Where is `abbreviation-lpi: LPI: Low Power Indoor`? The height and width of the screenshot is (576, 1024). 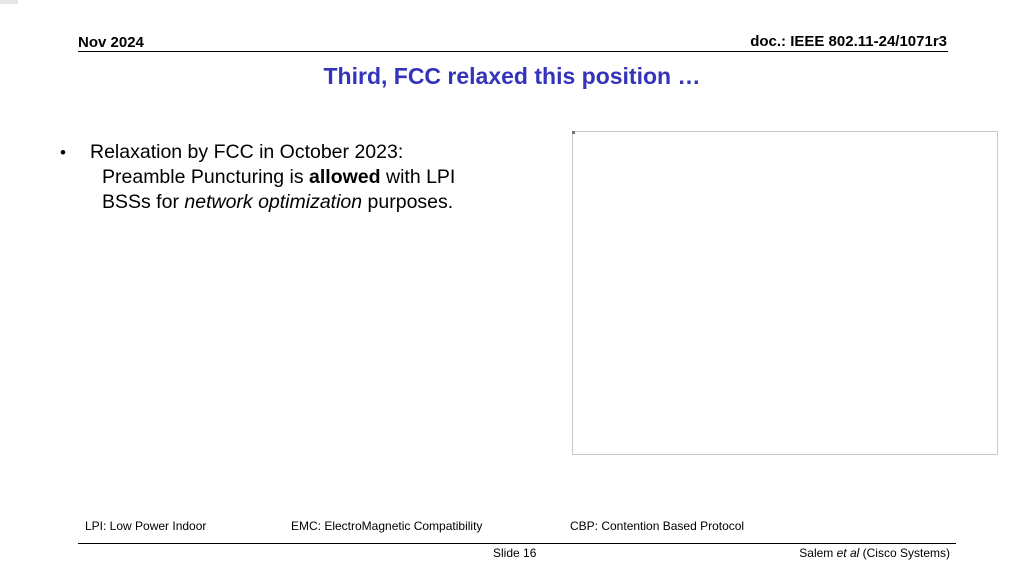
abbreviation-lpi: LPI: Low Power Indoor is located at coordinates (146, 526).